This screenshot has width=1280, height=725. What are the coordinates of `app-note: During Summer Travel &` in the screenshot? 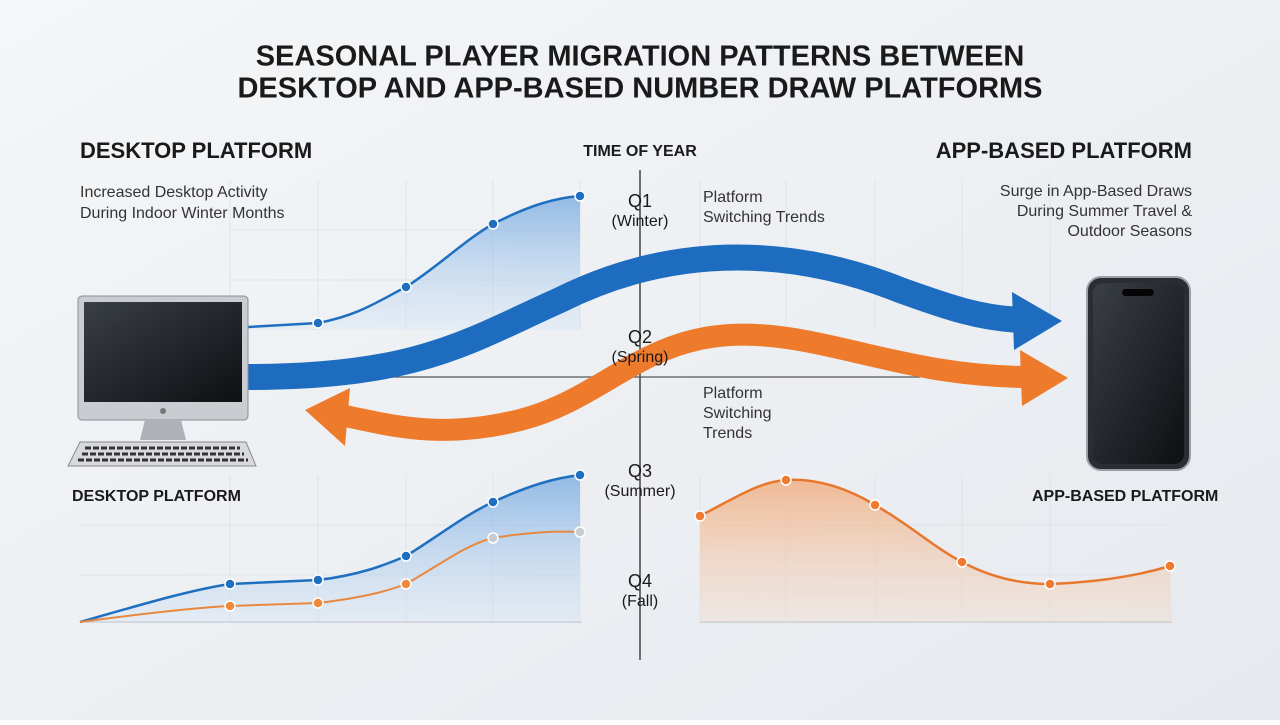 It's located at (1104, 211).